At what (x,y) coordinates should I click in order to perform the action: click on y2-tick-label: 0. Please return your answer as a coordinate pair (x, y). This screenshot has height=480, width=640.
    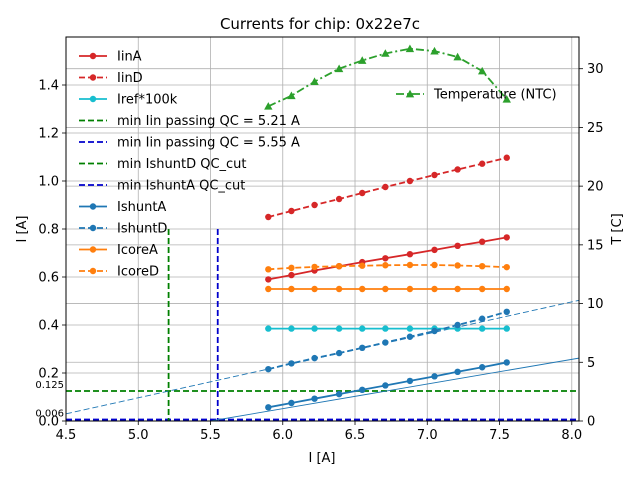
    Looking at the image, I should click on (591, 422).